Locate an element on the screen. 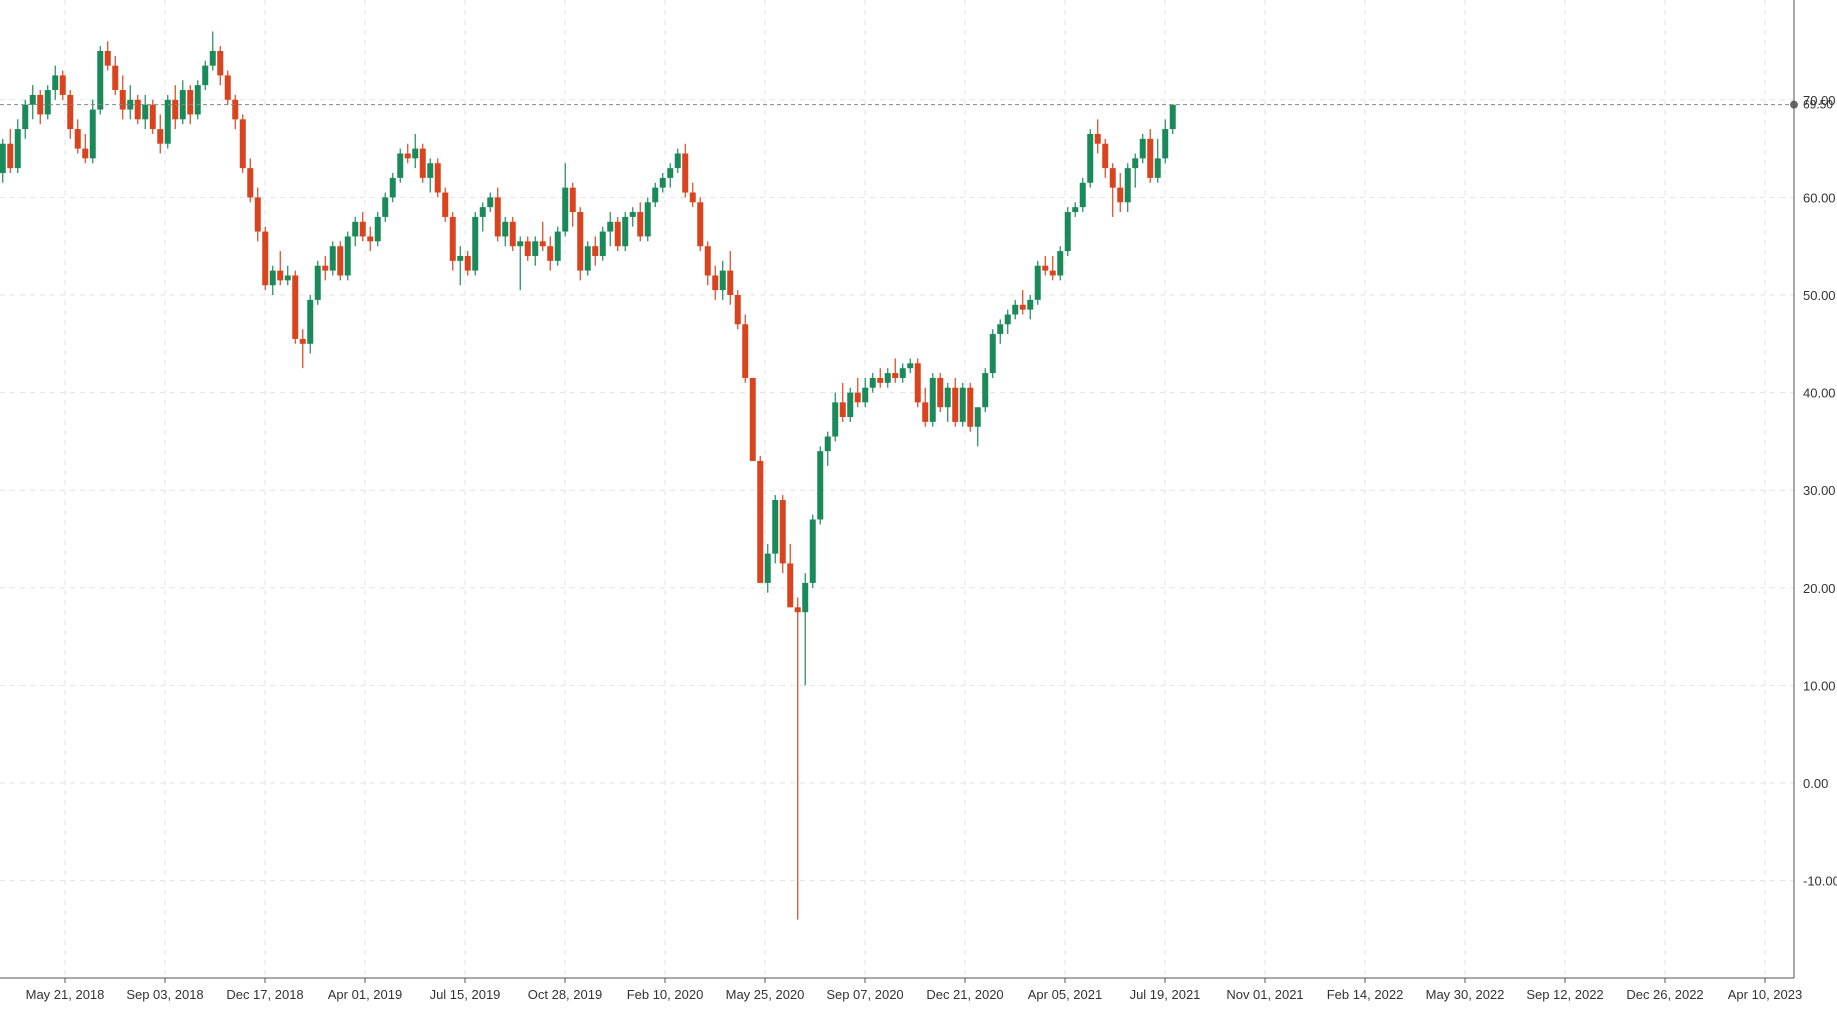  x-tick-label: Sep 07, 2020 is located at coordinates (864, 994).